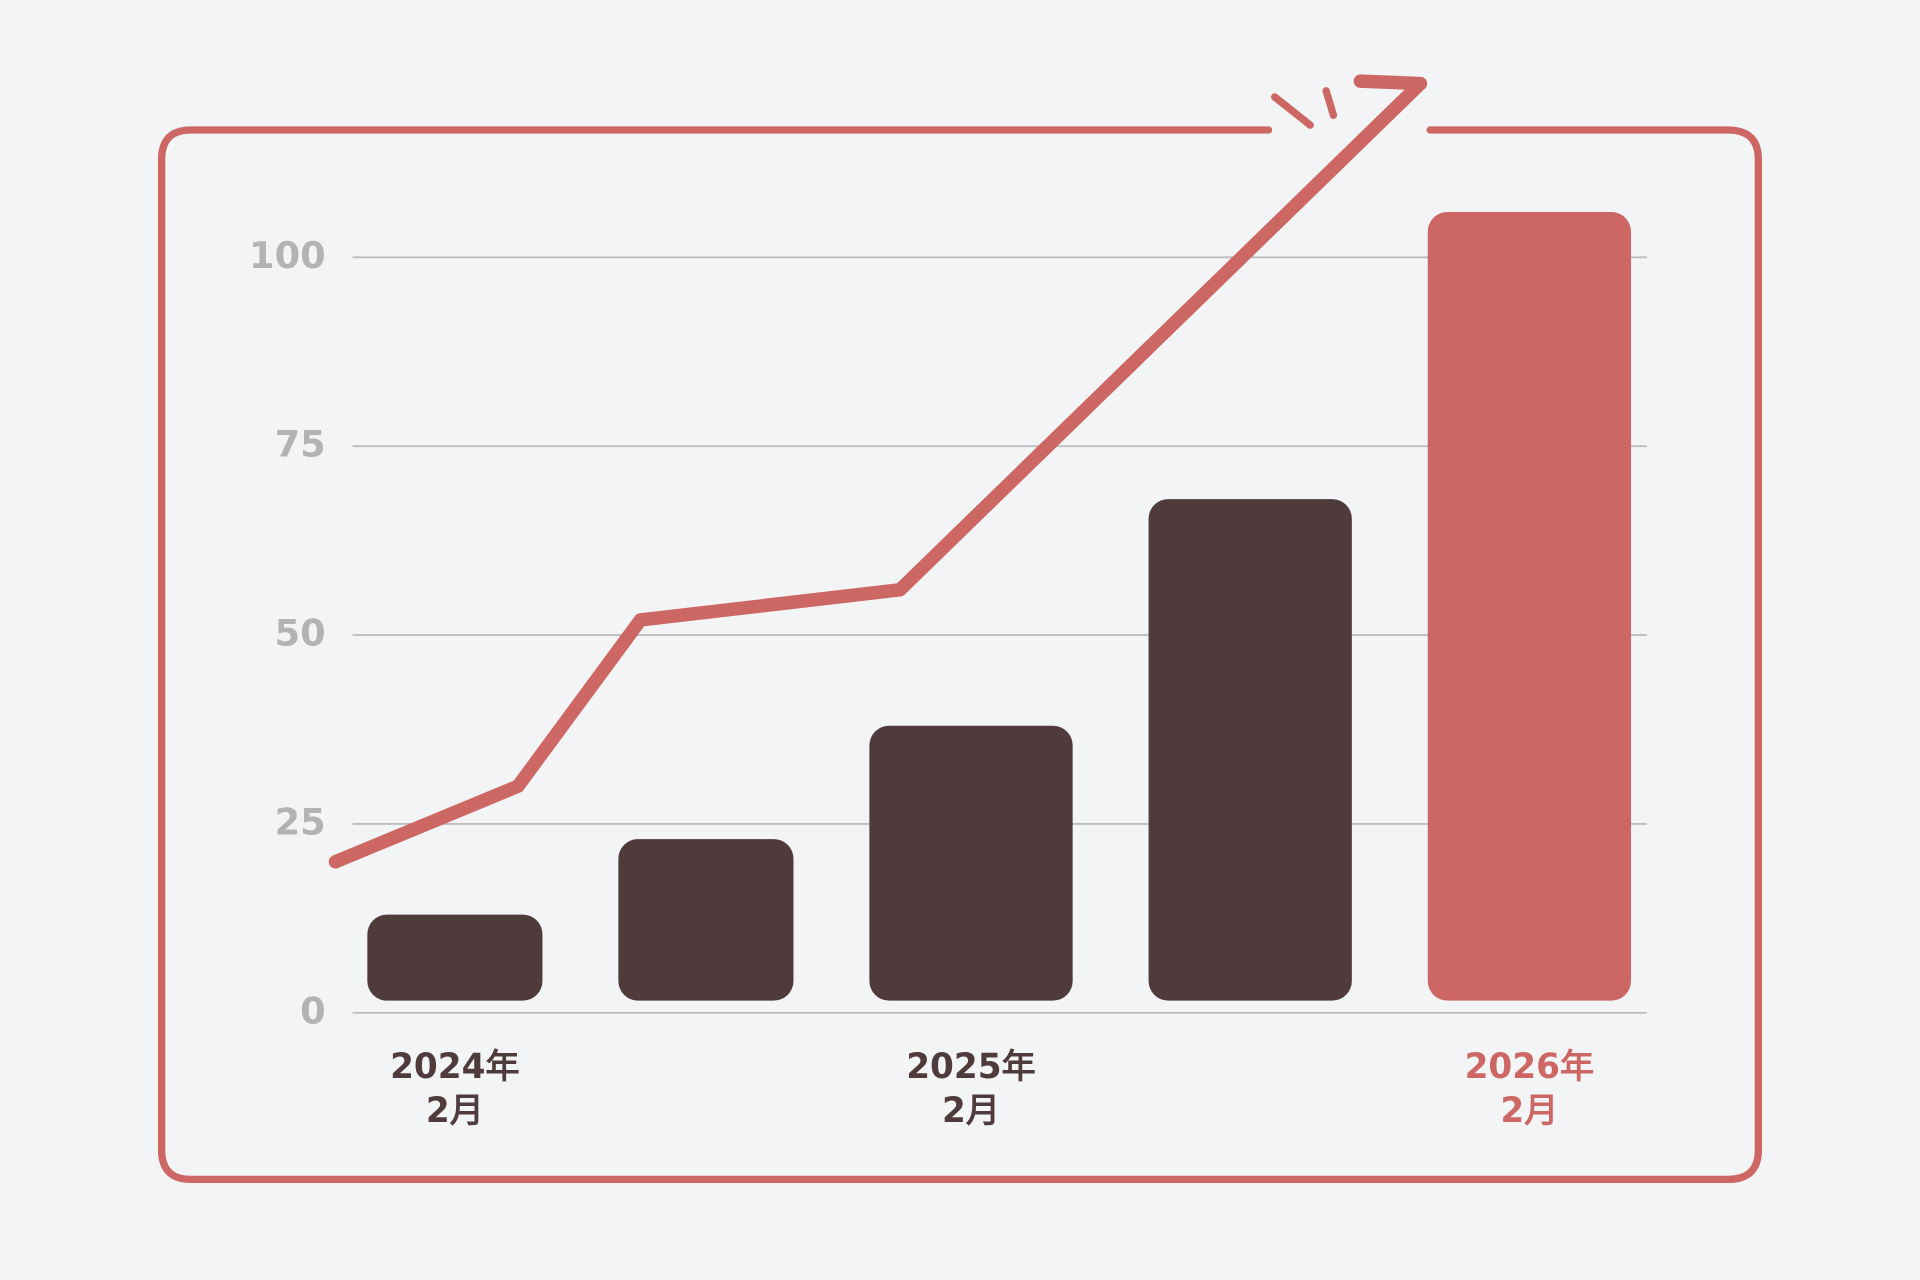  I want to click on x-tick-label-line: 2025年, so click(971, 1066).